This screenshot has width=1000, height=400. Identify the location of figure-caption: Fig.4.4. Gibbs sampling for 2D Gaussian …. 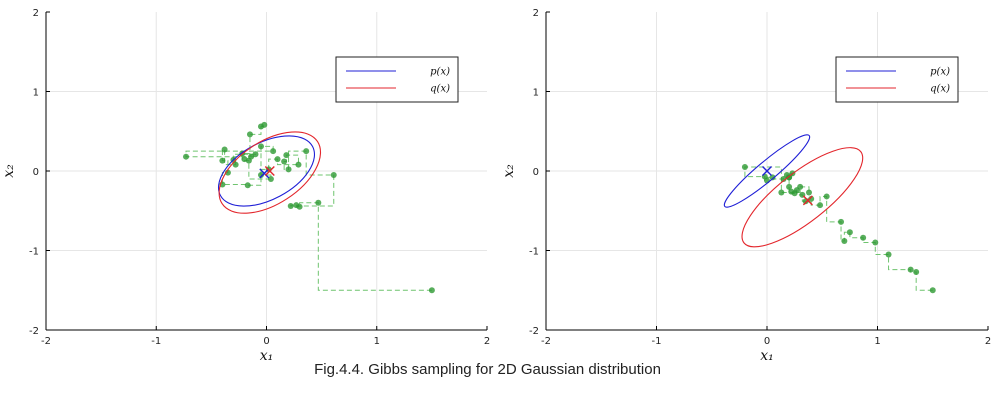
(487, 369).